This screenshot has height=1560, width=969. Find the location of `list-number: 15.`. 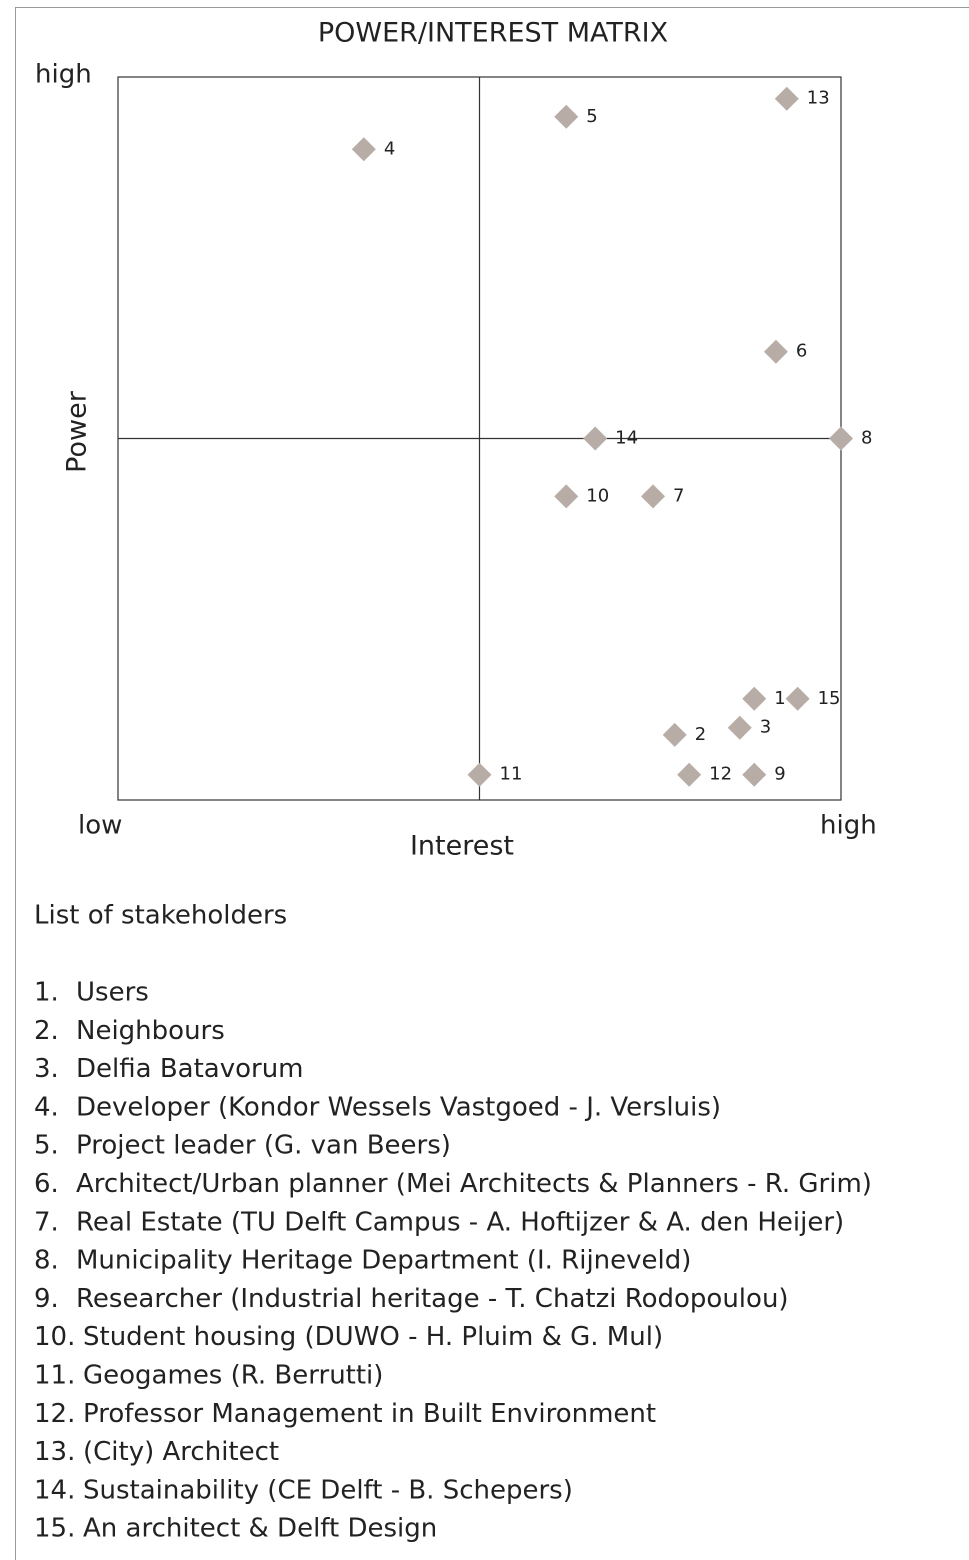

list-number: 15. is located at coordinates (54, 1529).